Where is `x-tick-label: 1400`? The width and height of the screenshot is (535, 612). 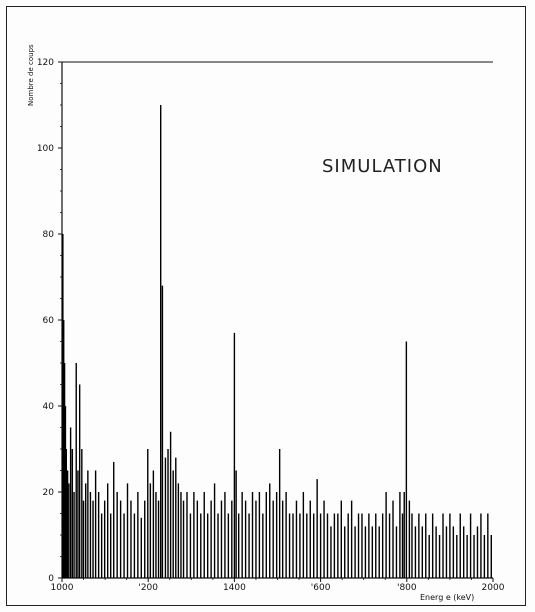
x-tick-label: 1400 is located at coordinates (234, 588).